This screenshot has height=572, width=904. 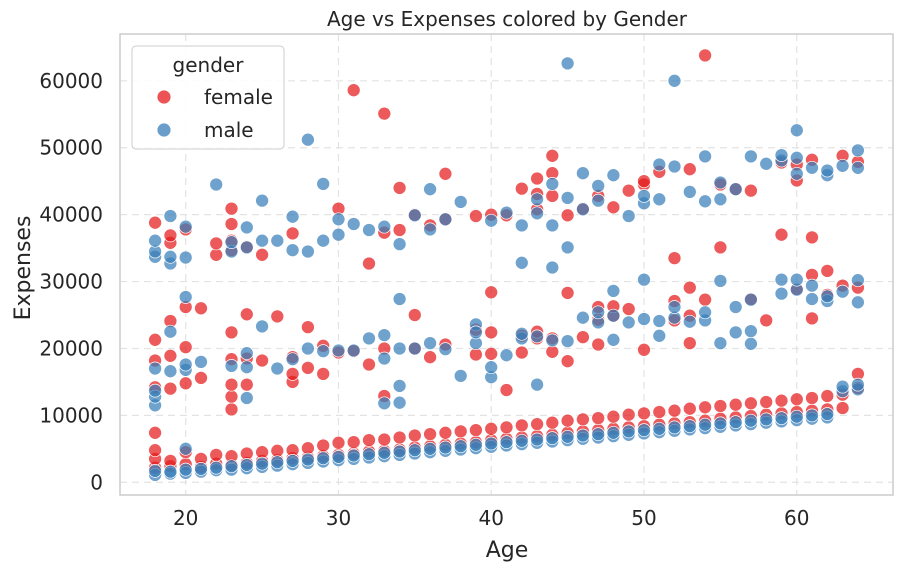 What do you see at coordinates (23, 268) in the screenshot?
I see `y-axis-label: Expenses` at bounding box center [23, 268].